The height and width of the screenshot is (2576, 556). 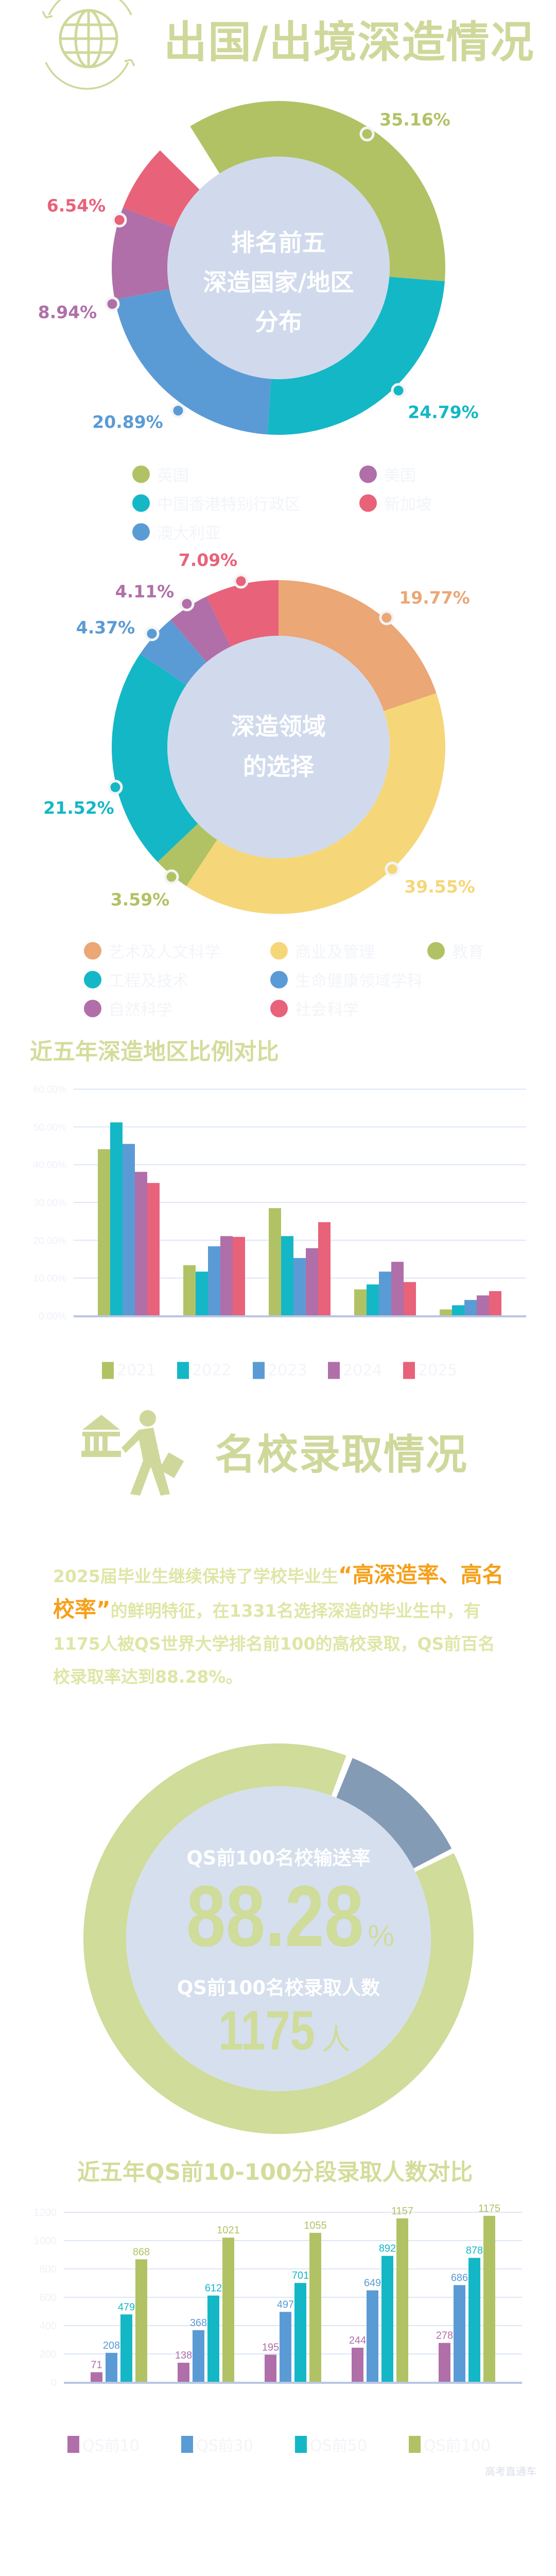 What do you see at coordinates (287, 1370) in the screenshot?
I see `legend-label: 2023` at bounding box center [287, 1370].